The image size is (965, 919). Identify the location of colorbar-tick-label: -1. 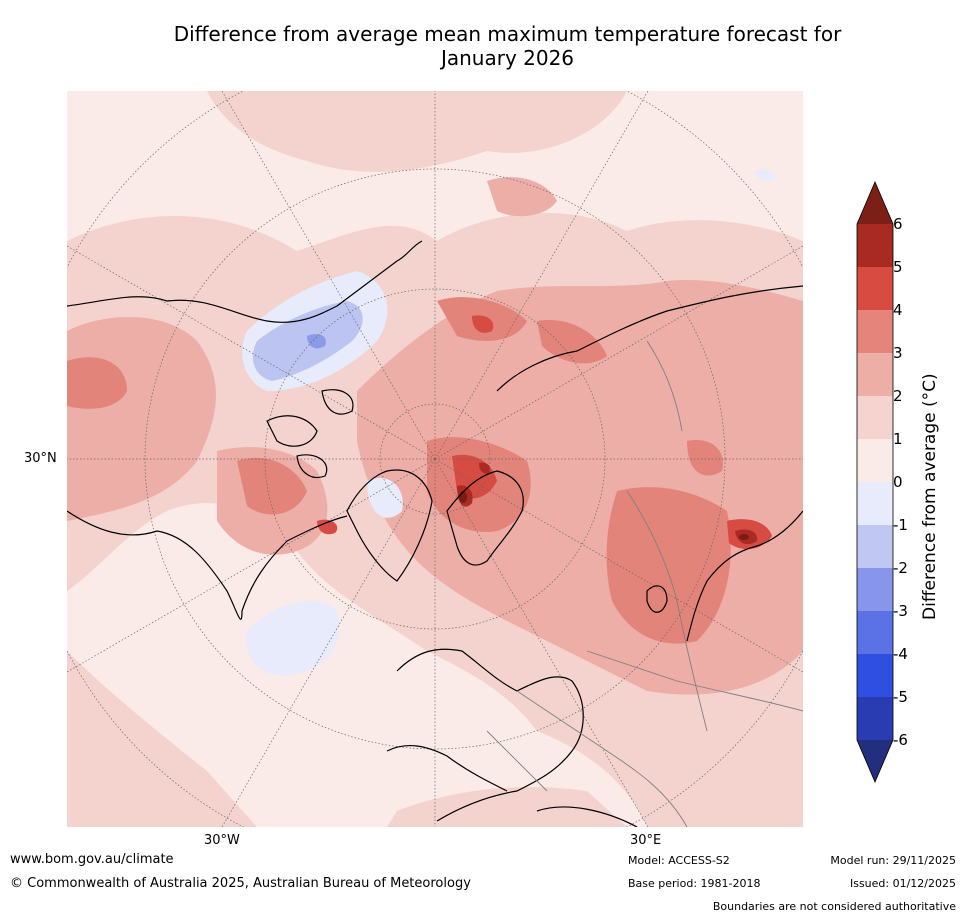
(900, 525).